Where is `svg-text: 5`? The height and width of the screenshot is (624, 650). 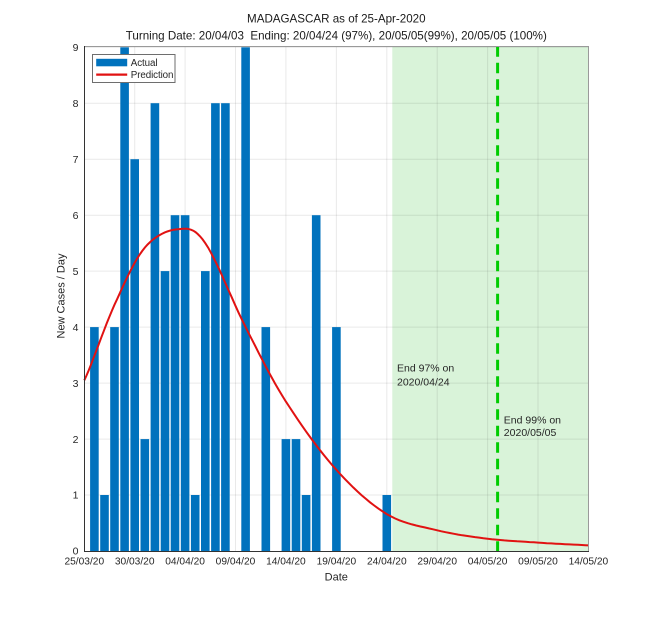 svg-text: 5 is located at coordinates (76, 272).